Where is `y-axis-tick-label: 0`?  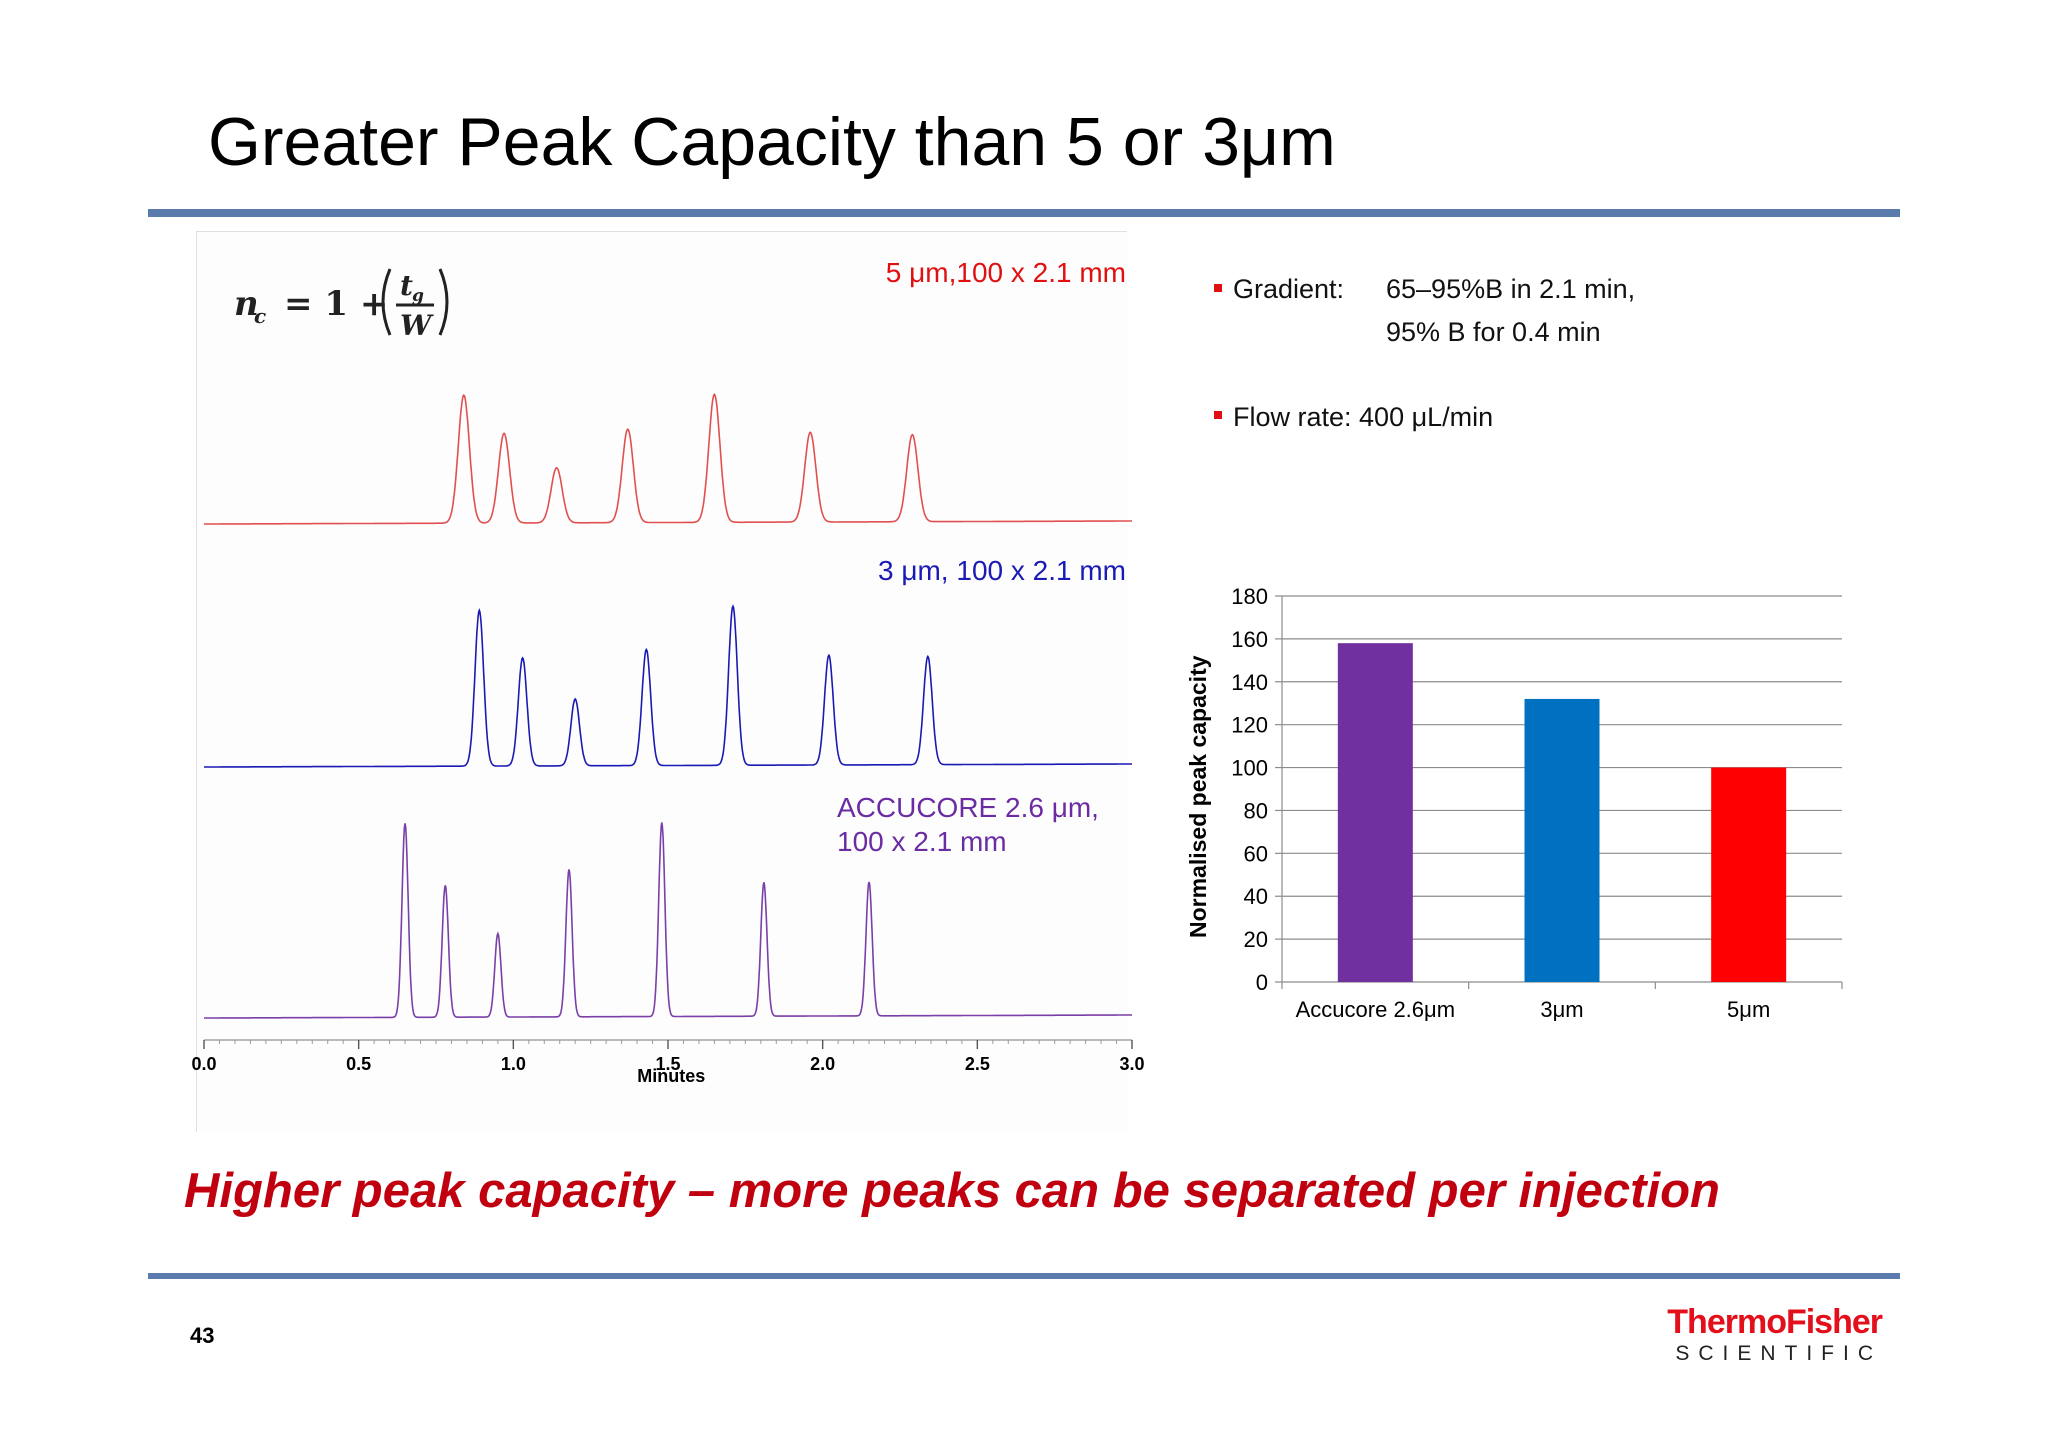
y-axis-tick-label: 0 is located at coordinates (1262, 982).